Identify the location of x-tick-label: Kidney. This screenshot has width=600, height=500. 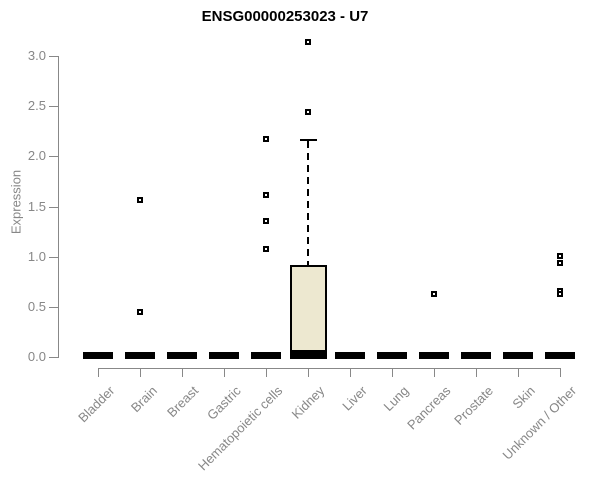
(308, 402).